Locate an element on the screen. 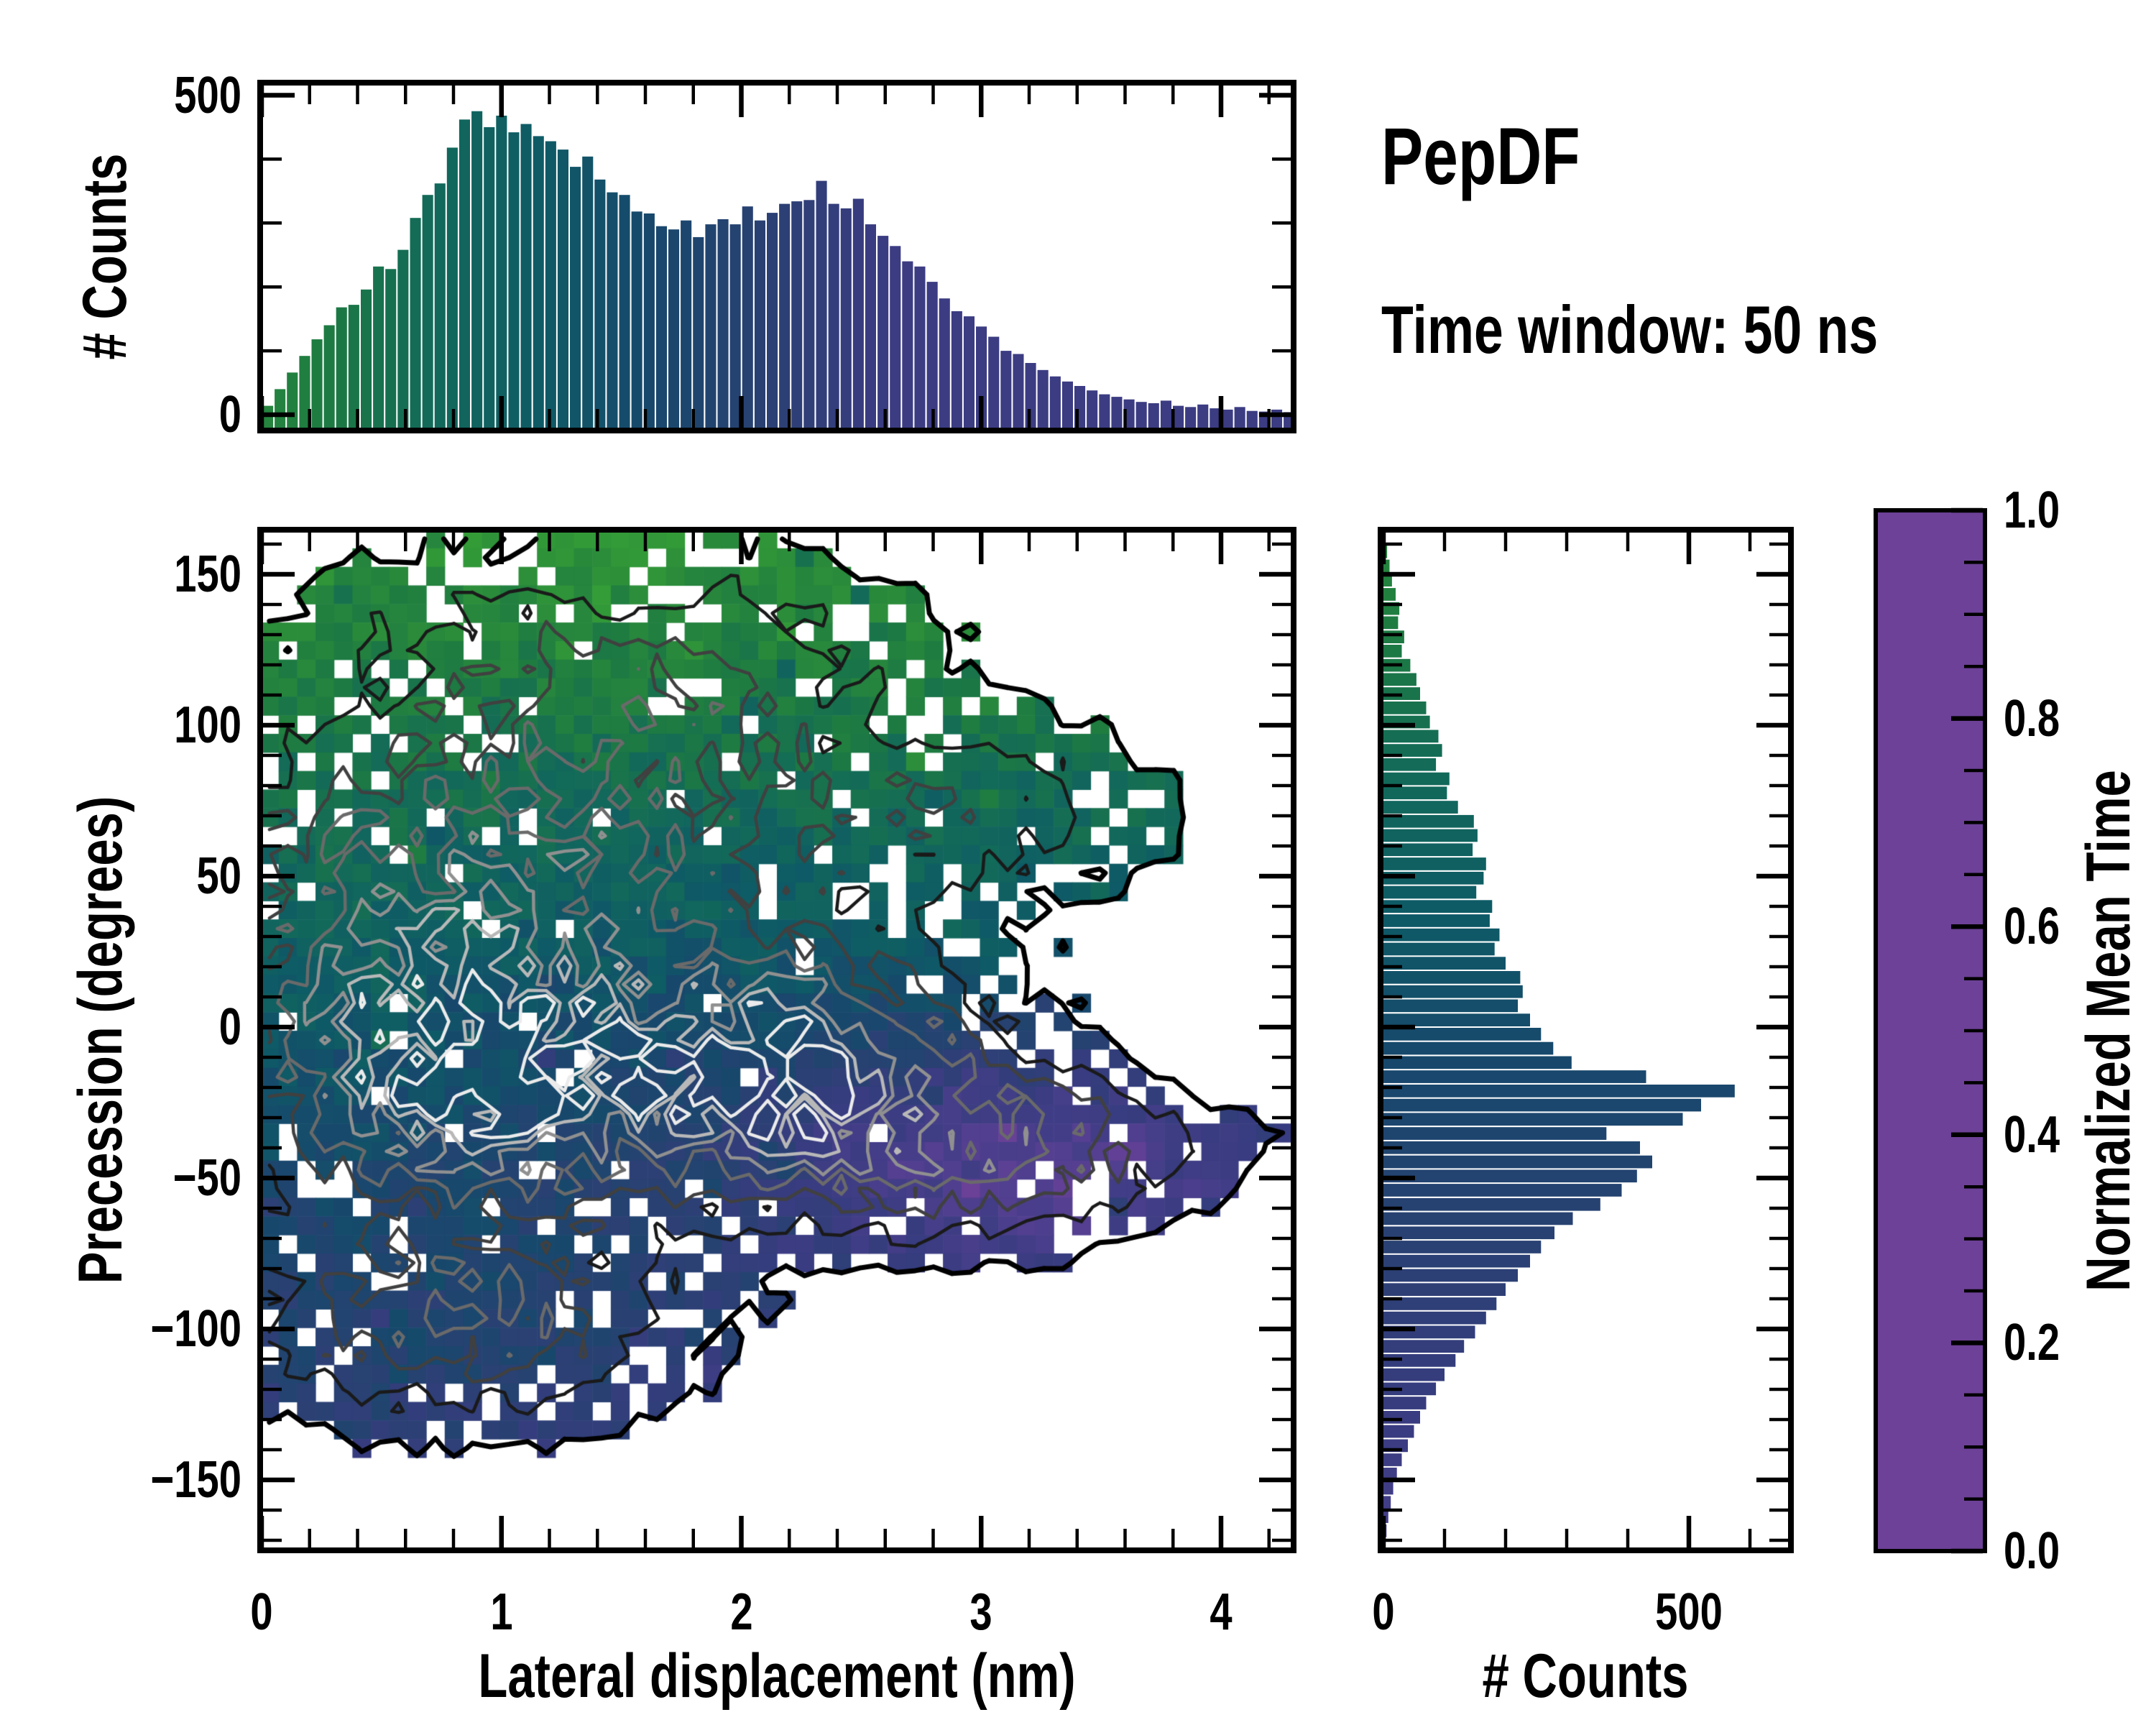  figure-title: PepDF is located at coordinates (1480, 156).